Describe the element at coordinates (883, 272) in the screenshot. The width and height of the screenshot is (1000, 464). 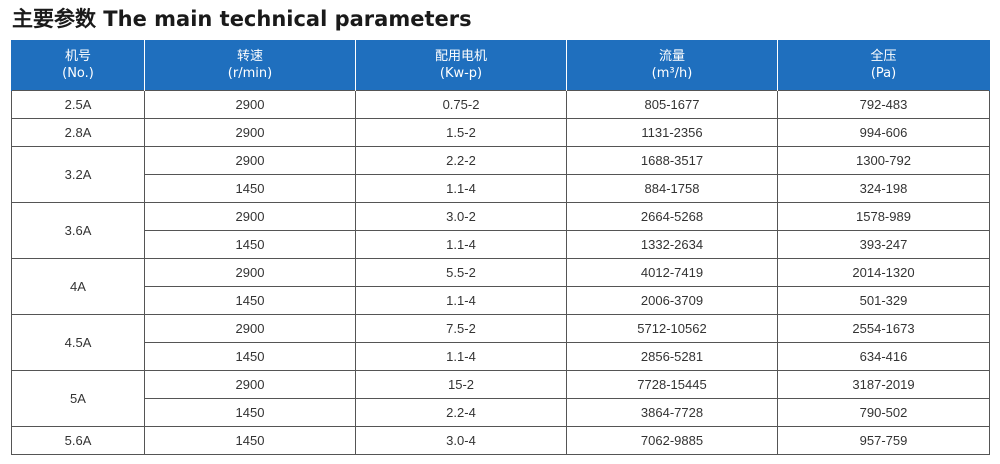
I see `pressure-cell: 2014-1320` at that location.